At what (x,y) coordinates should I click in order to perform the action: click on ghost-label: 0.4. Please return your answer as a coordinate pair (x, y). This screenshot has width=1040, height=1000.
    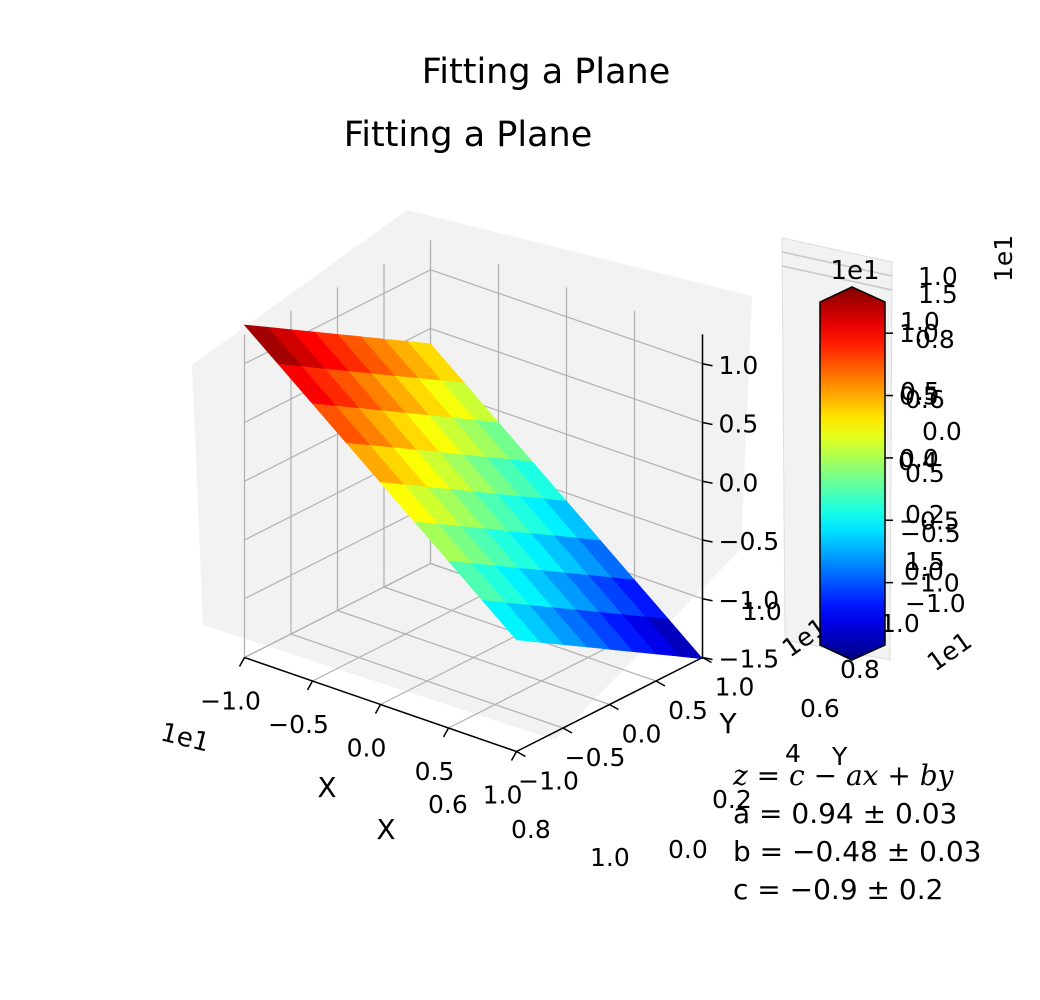
    Looking at the image, I should click on (918, 461).